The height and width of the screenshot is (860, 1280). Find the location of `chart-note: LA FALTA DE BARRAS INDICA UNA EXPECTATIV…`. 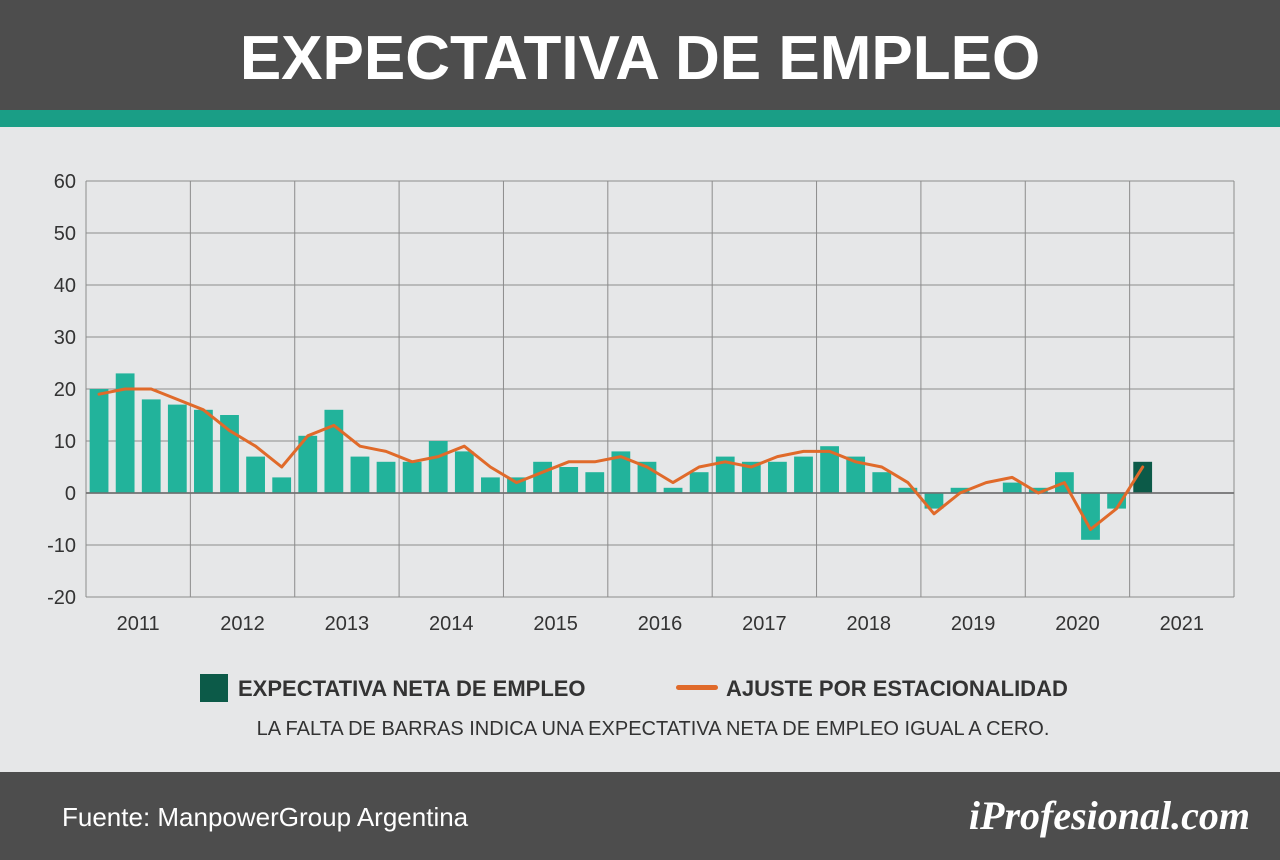

chart-note: LA FALTA DE BARRAS INDICA UNA EXPECTATIV… is located at coordinates (653, 729).